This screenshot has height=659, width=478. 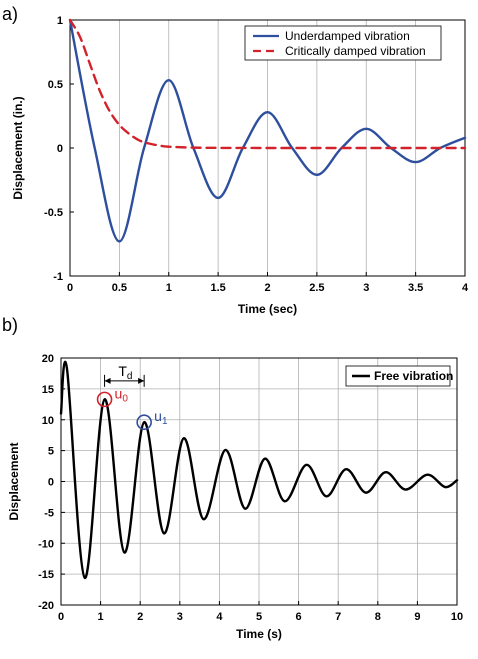 I want to click on y-tick-label: -15, so click(x=46, y=575).